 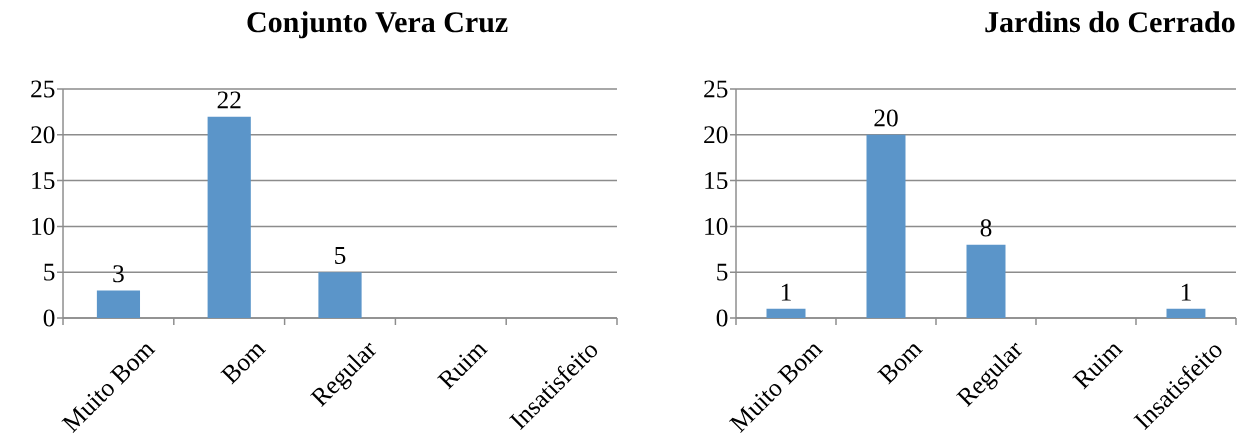 What do you see at coordinates (229, 100) in the screenshot?
I see `data-label: 22` at bounding box center [229, 100].